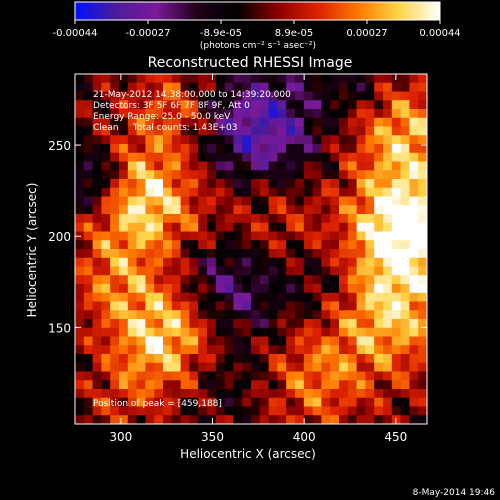 The image size is (500, 500). What do you see at coordinates (148, 33) in the screenshot?
I see `colorbar-tick-label: -0.00027` at bounding box center [148, 33].